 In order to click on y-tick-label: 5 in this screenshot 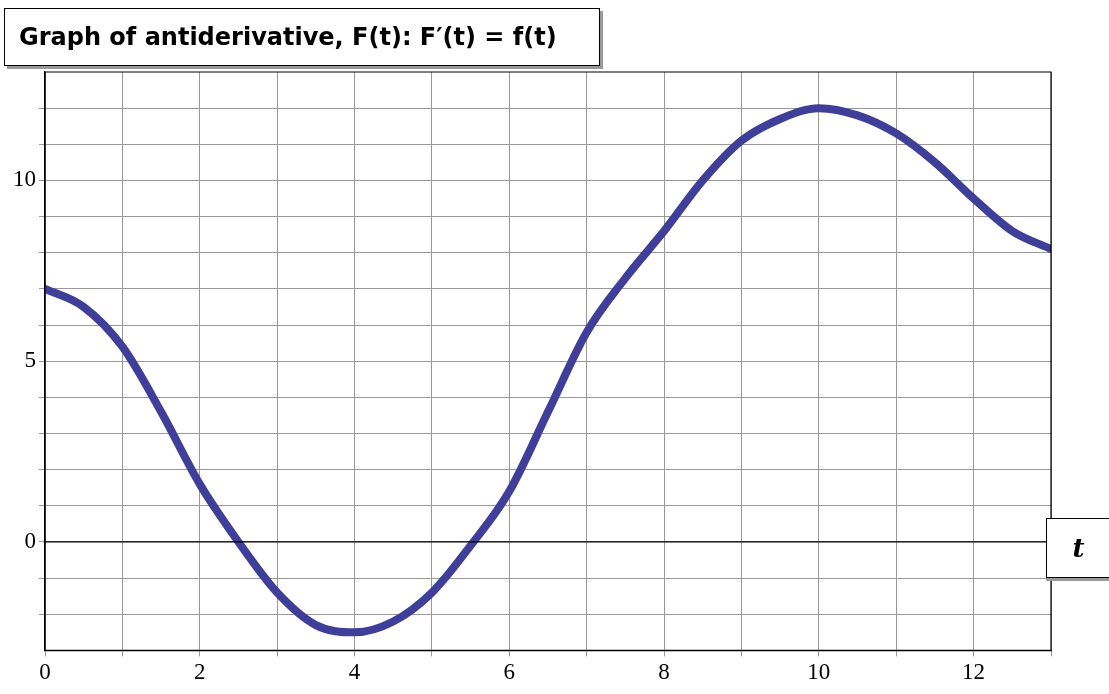, I will do `click(30, 360)`.